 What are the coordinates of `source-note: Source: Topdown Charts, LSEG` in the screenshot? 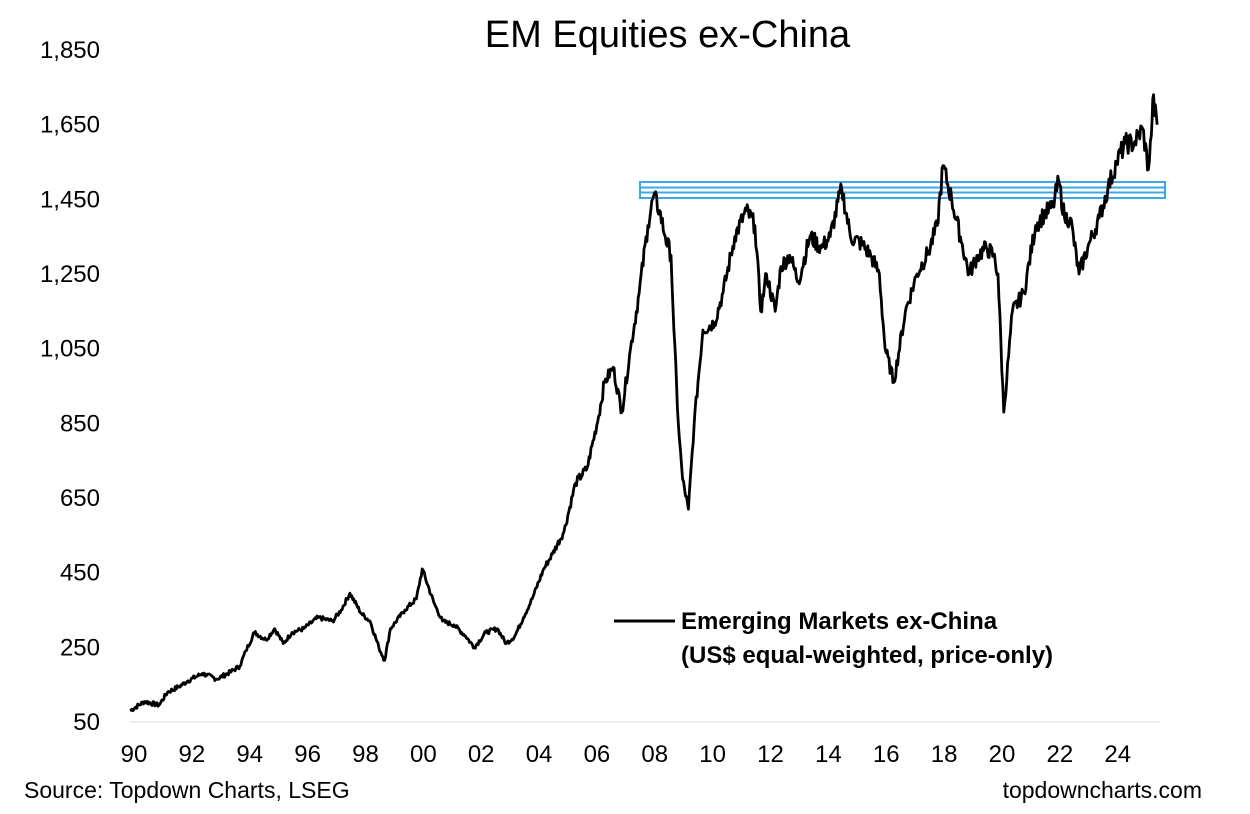 It's located at (187, 790).